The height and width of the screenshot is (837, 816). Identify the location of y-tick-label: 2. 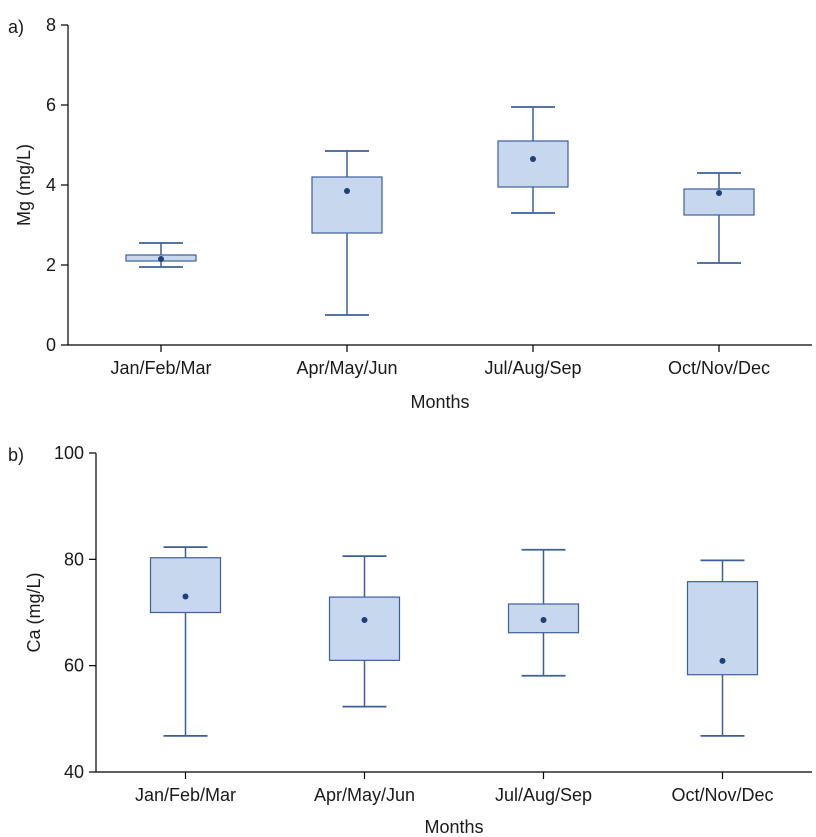
(51, 265).